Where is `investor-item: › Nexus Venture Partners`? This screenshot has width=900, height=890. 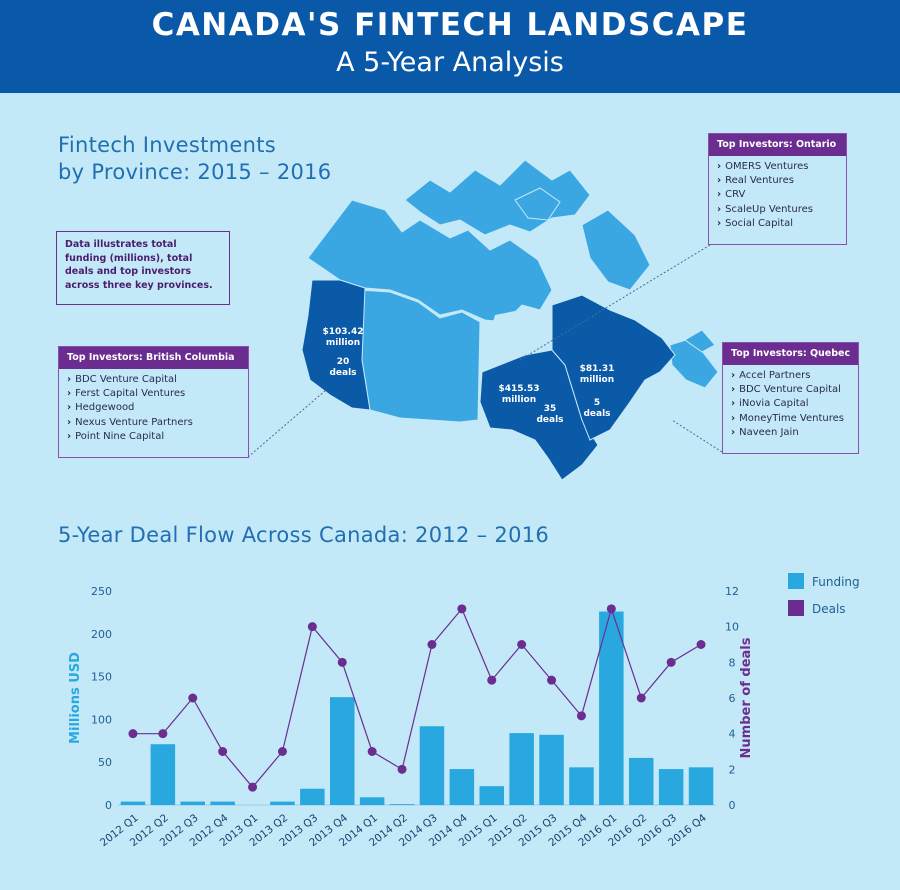
investor-item: › Nexus Venture Partners is located at coordinates (153, 423).